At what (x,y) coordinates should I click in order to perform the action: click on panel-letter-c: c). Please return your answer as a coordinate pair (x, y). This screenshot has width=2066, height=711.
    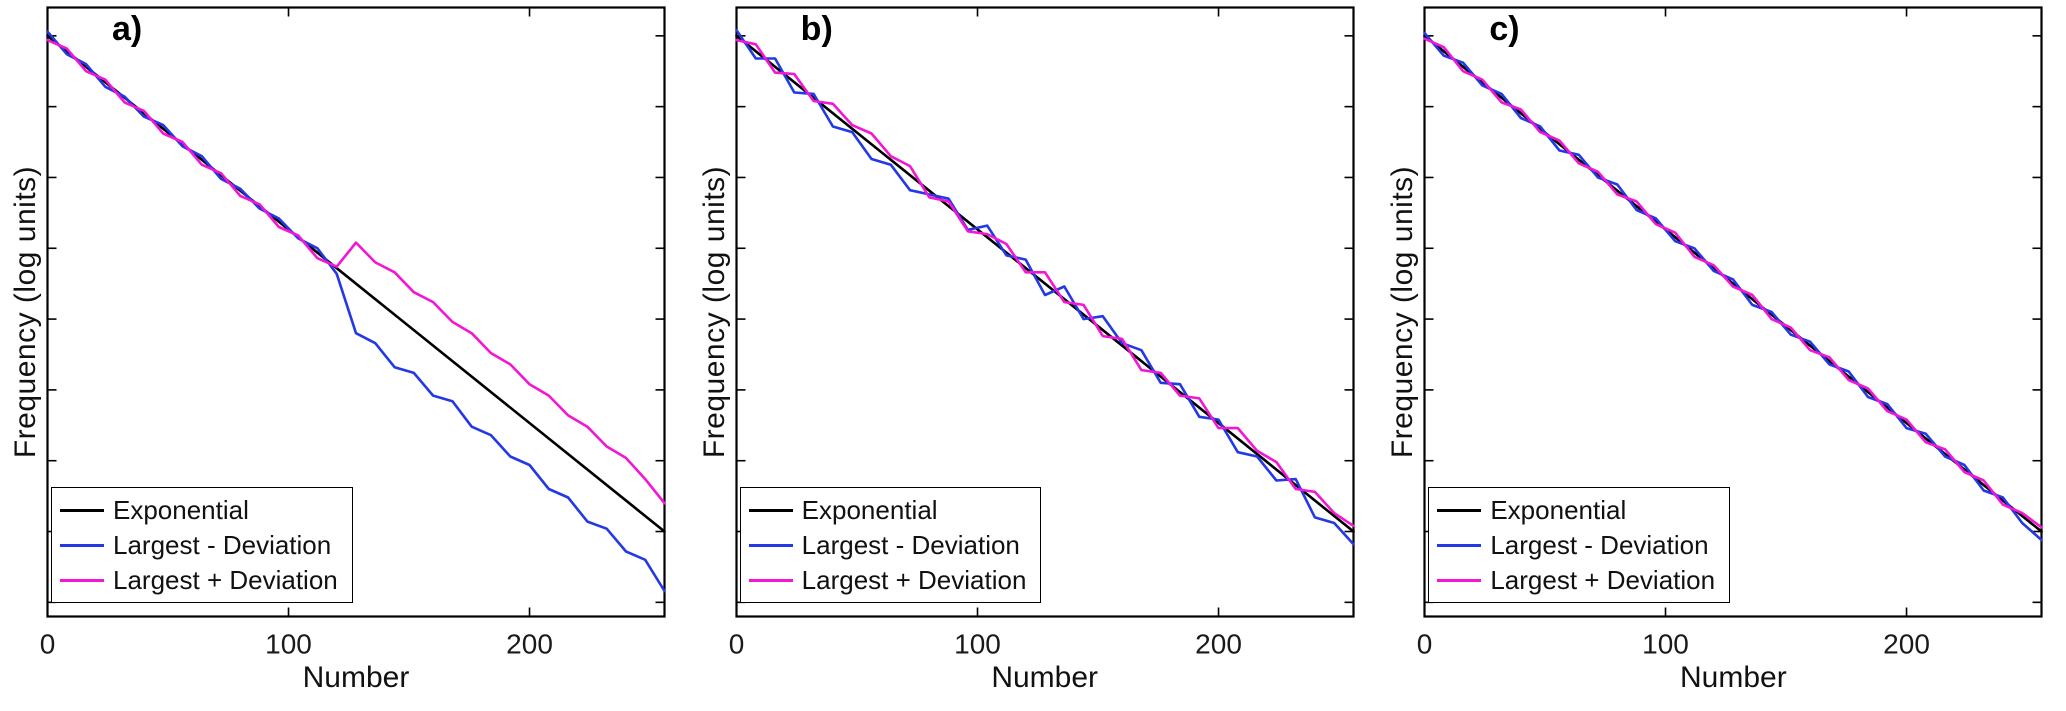
    Looking at the image, I should click on (1504, 29).